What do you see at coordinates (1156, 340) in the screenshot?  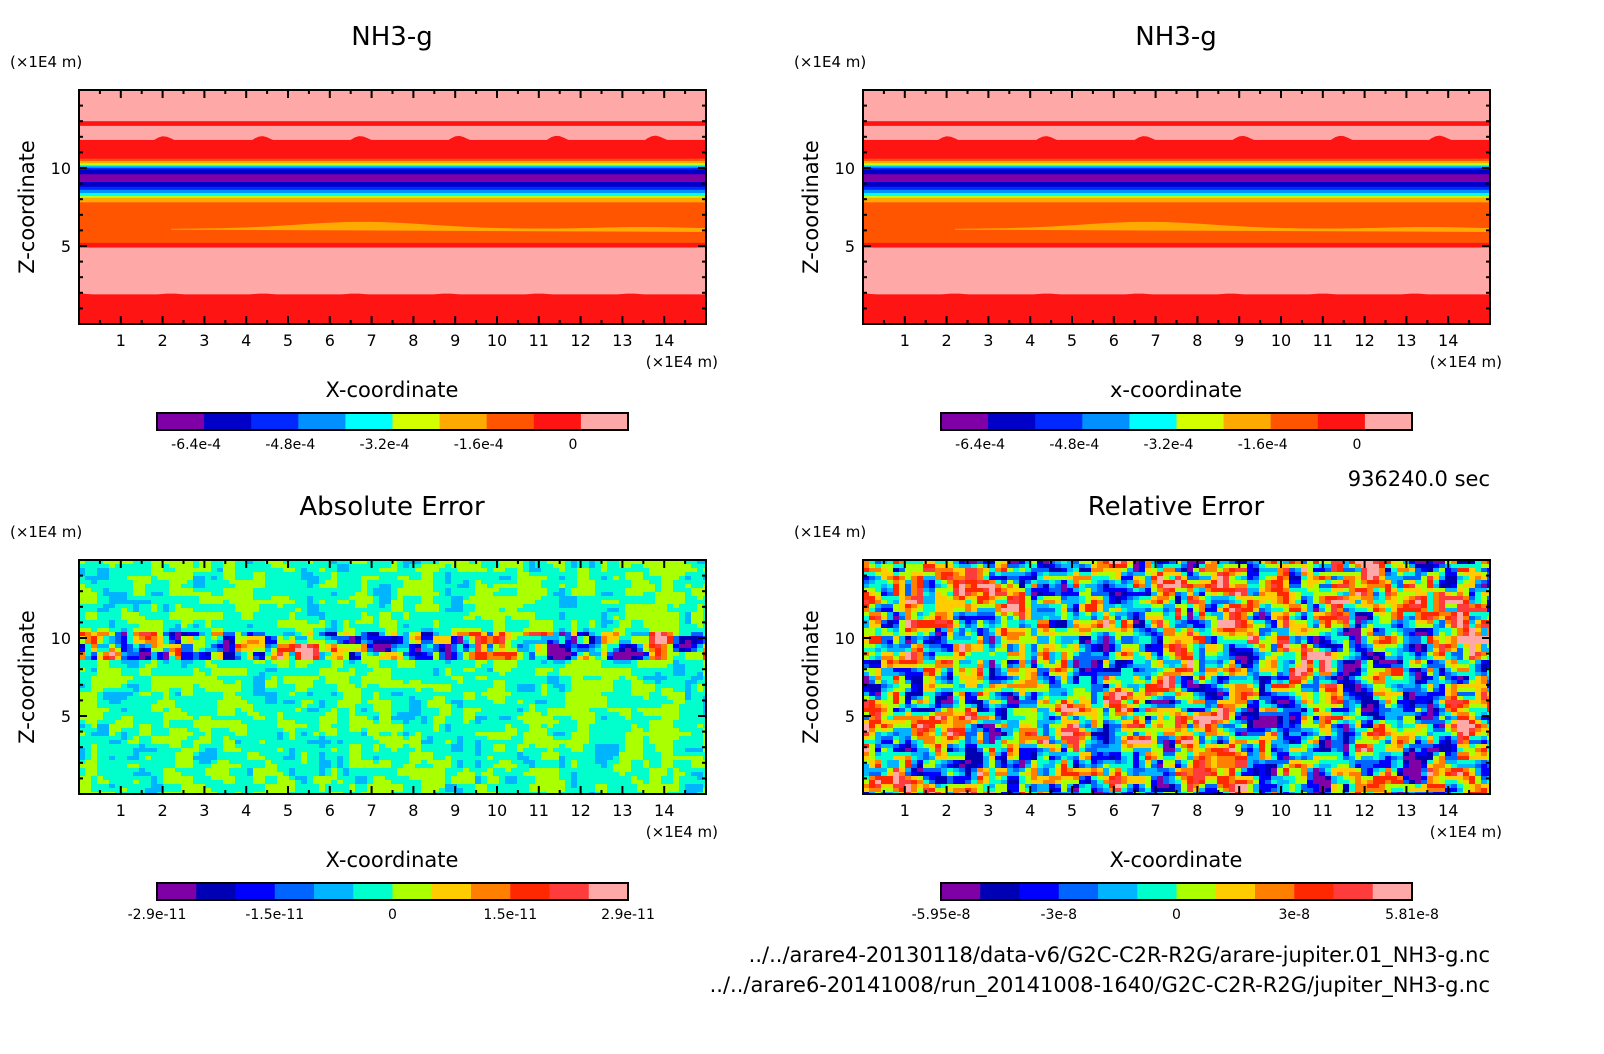 I see `x-tick-label: 7` at bounding box center [1156, 340].